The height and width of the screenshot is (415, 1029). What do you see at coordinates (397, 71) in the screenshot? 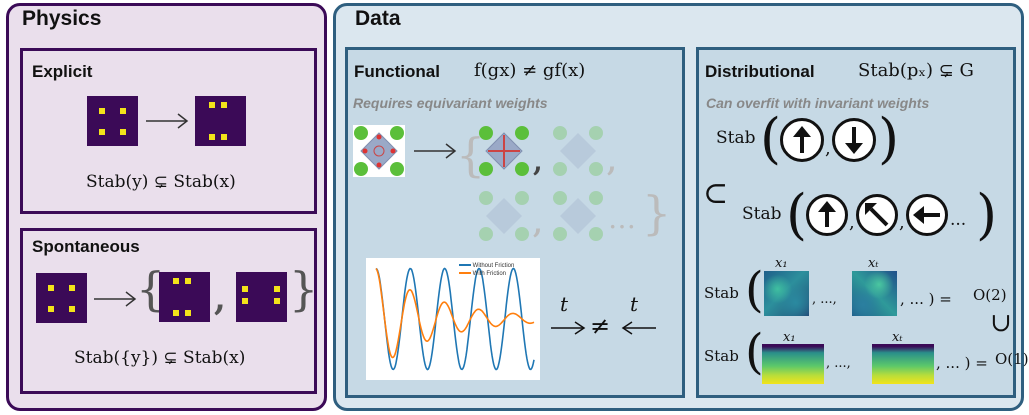
I see `functional-title: Functional` at bounding box center [397, 71].